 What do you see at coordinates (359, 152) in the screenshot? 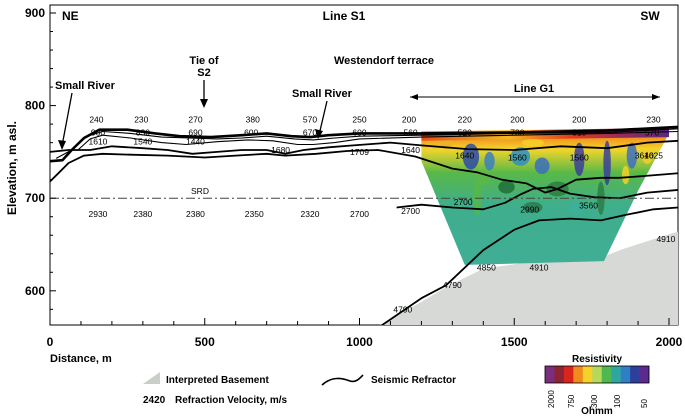
I see `velocity-label: 1709` at bounding box center [359, 152].